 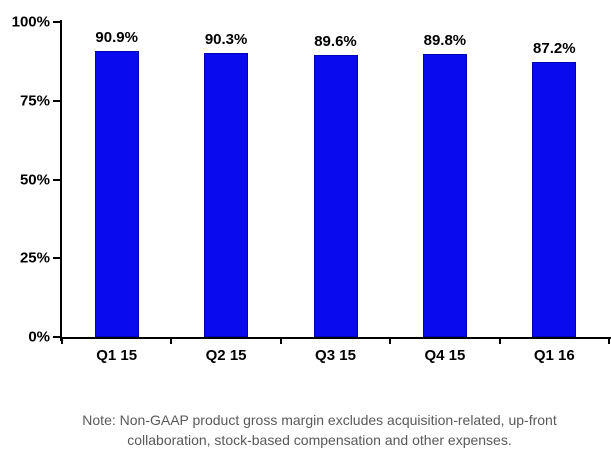 I want to click on y-axis-label: 50%, so click(x=34, y=179).